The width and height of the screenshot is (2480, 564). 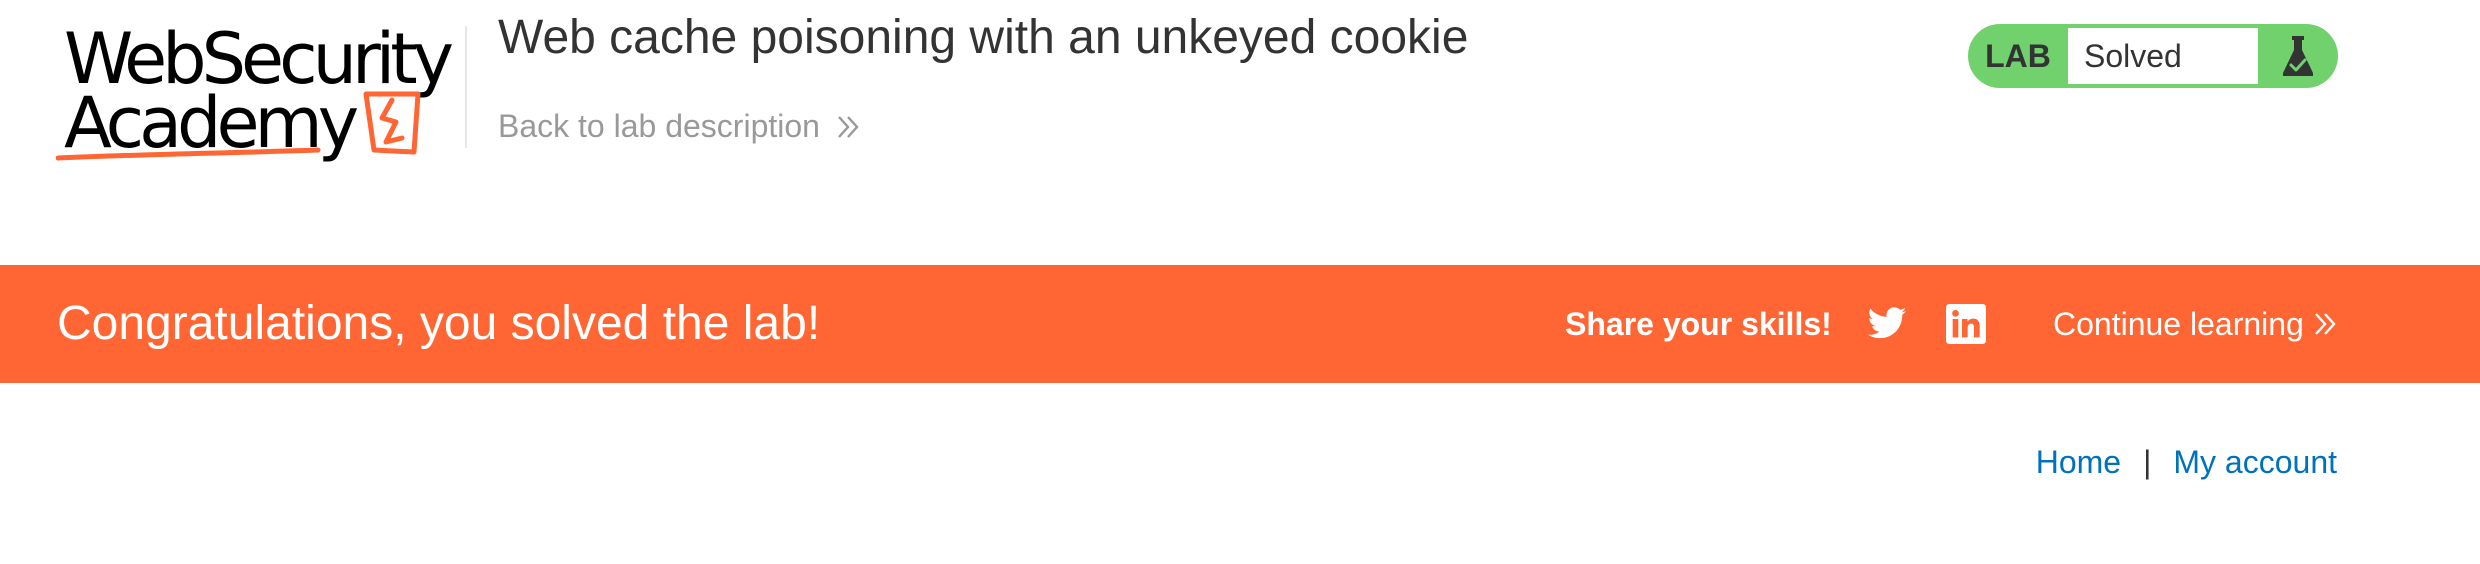 What do you see at coordinates (2018, 56) in the screenshot?
I see `status-lab-label: LAB` at bounding box center [2018, 56].